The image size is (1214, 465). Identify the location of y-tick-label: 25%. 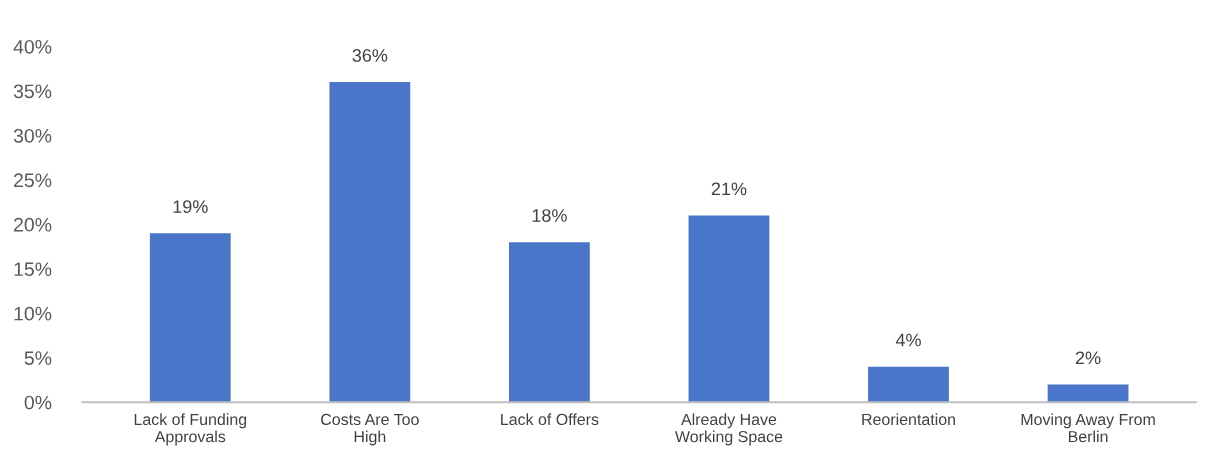
(33, 180).